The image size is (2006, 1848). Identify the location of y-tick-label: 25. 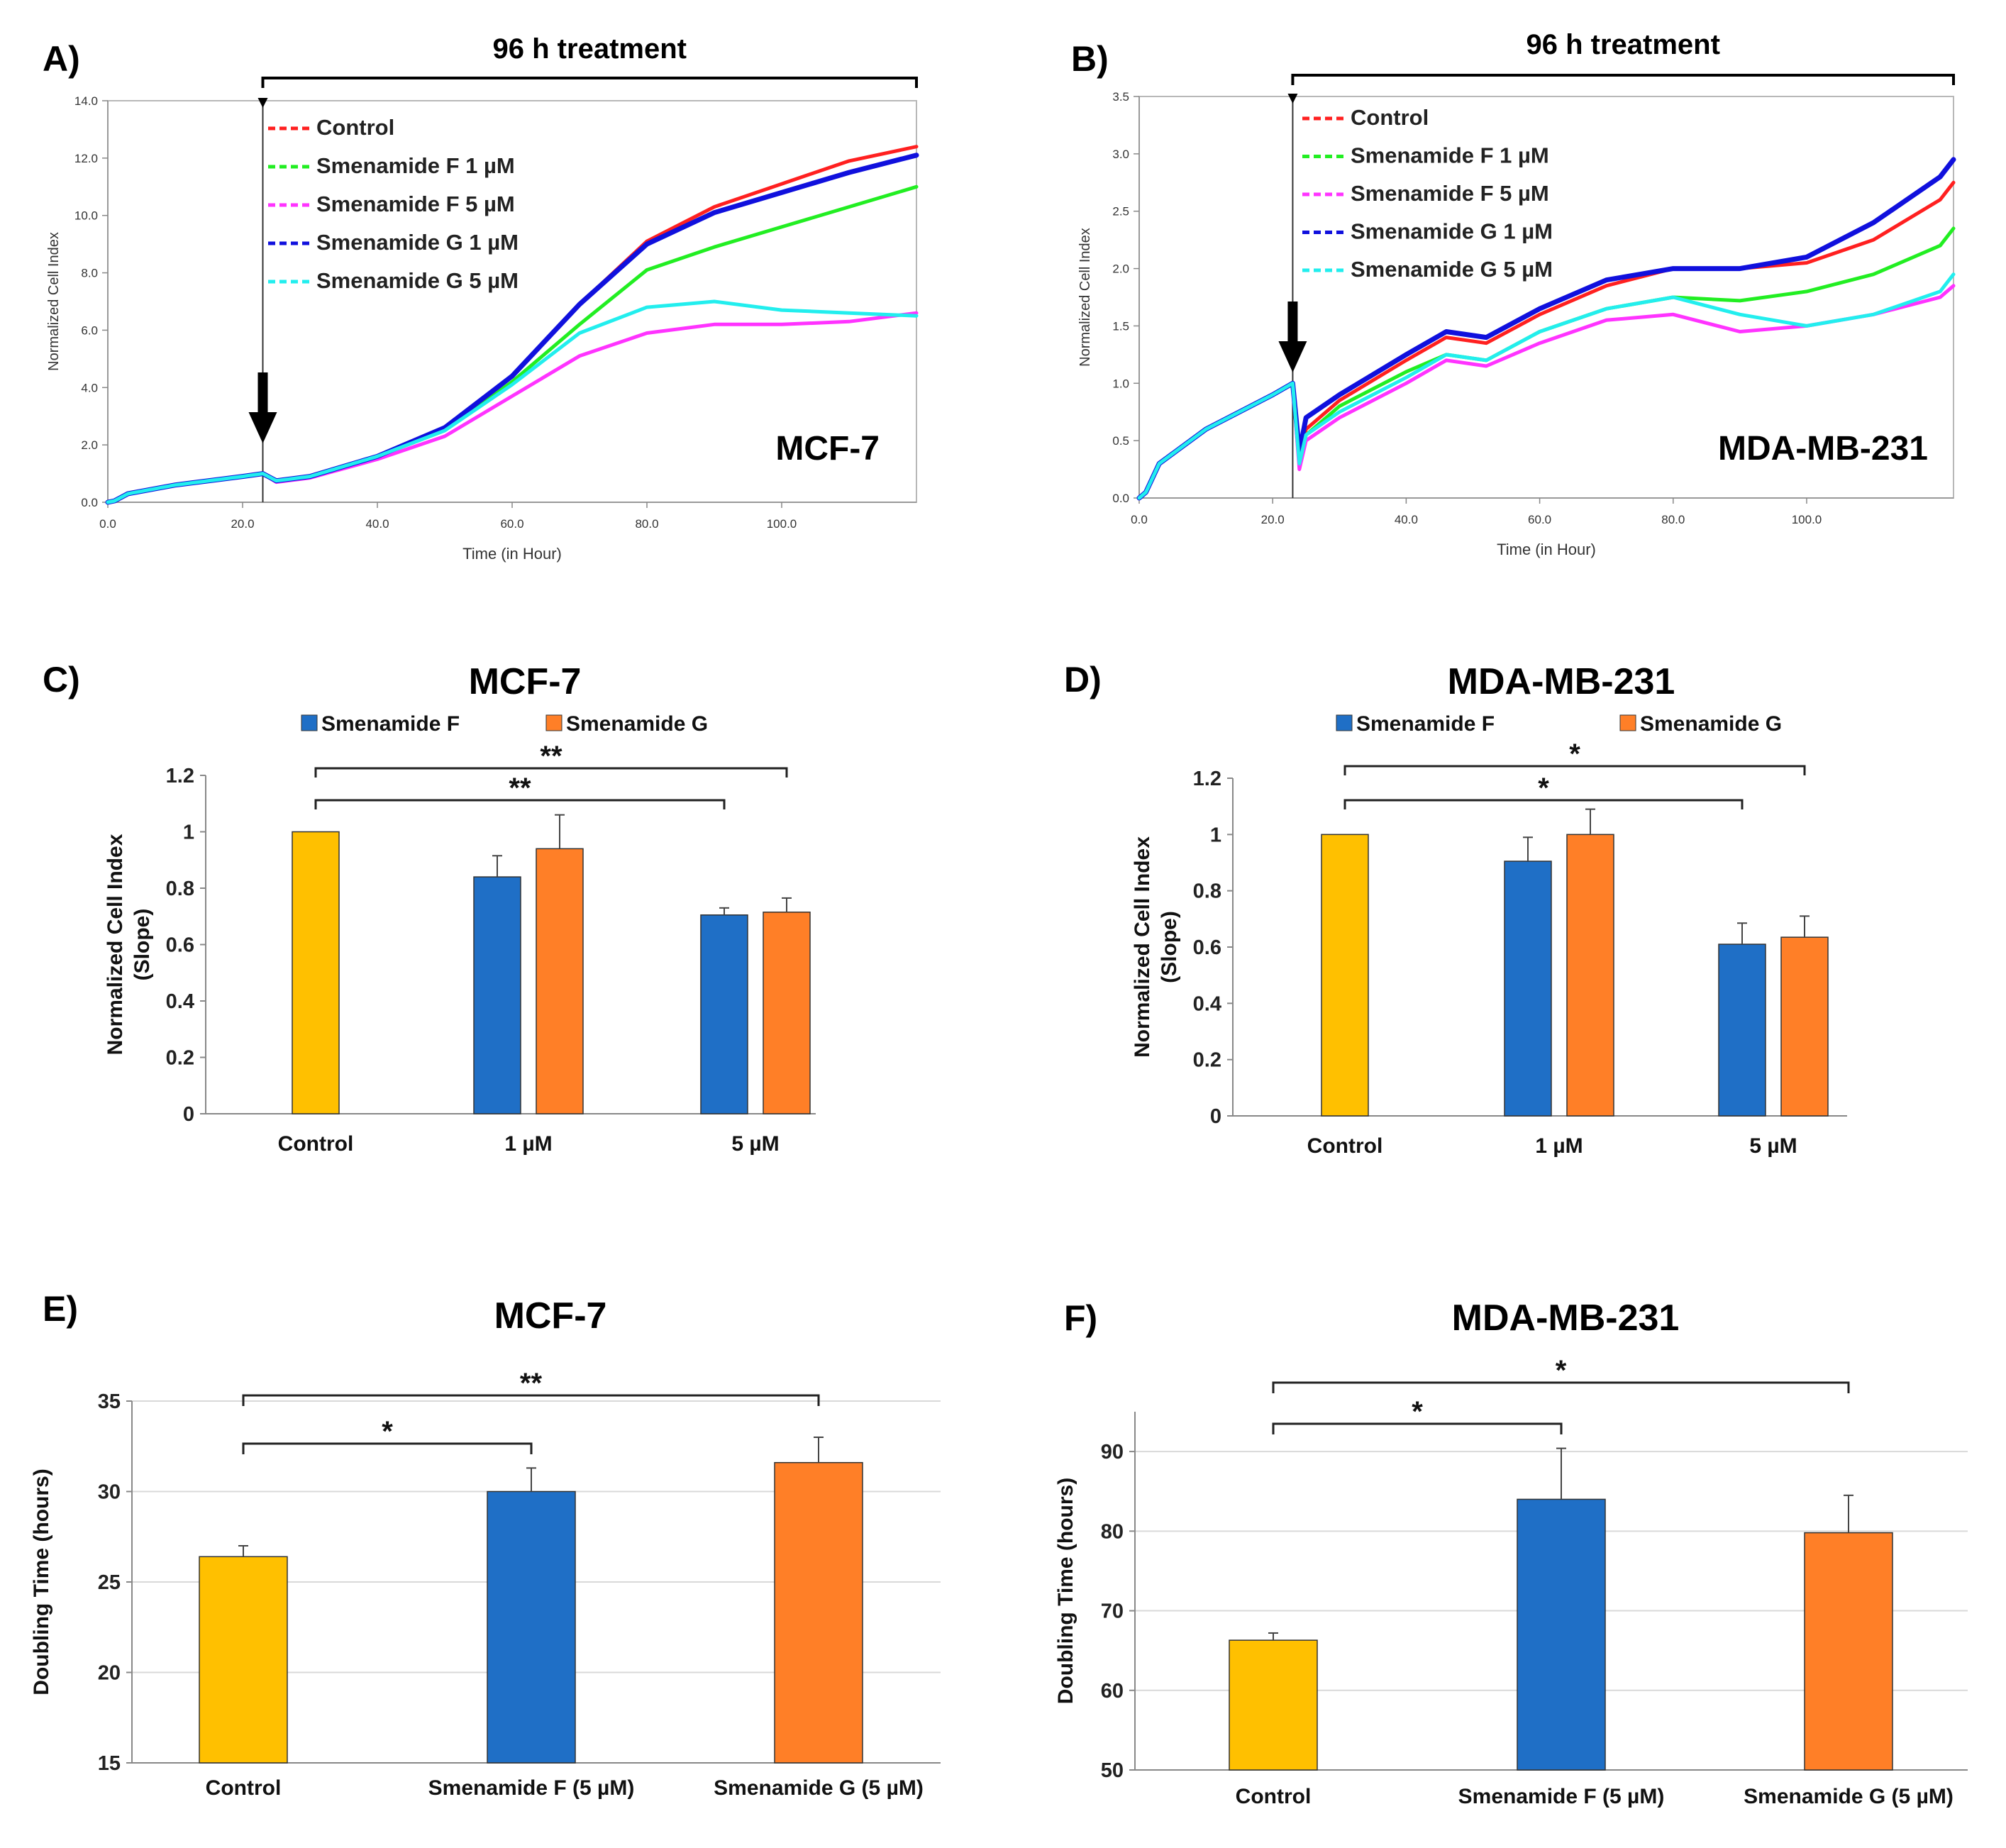
(110, 1582).